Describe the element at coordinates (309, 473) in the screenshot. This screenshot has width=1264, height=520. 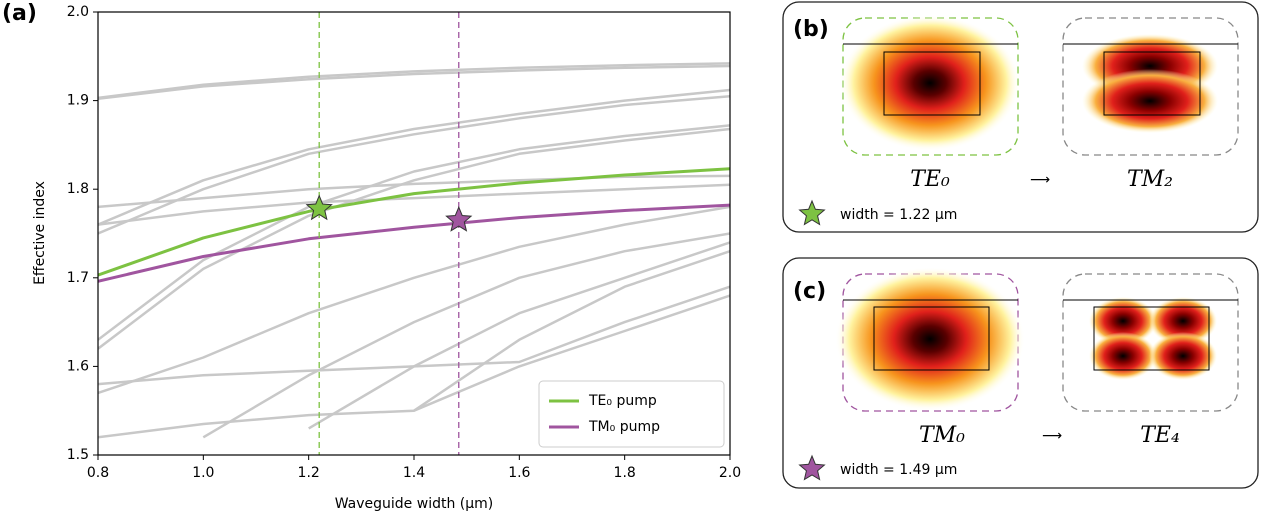
I see `x-tick-label: 1.2` at that location.